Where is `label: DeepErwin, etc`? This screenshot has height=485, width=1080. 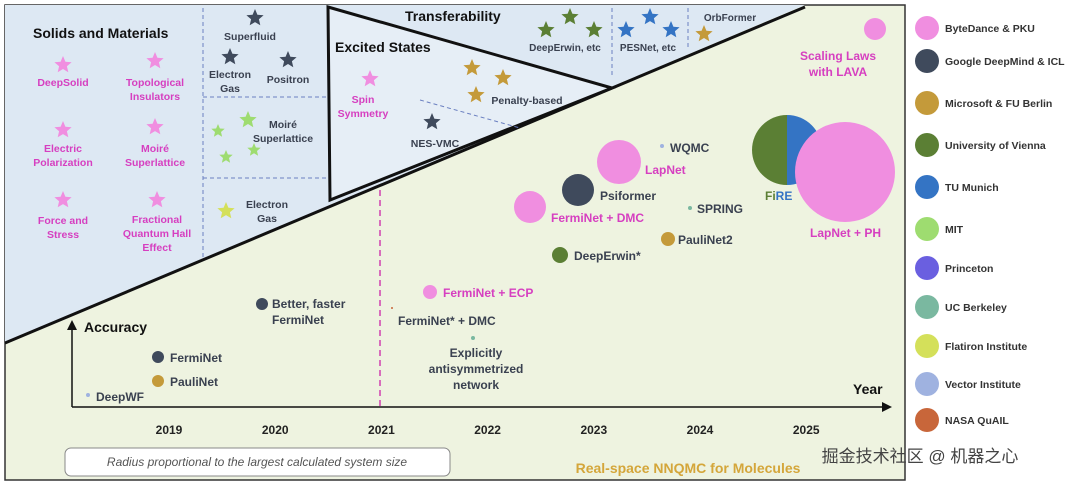 label: DeepErwin, etc is located at coordinates (565, 48).